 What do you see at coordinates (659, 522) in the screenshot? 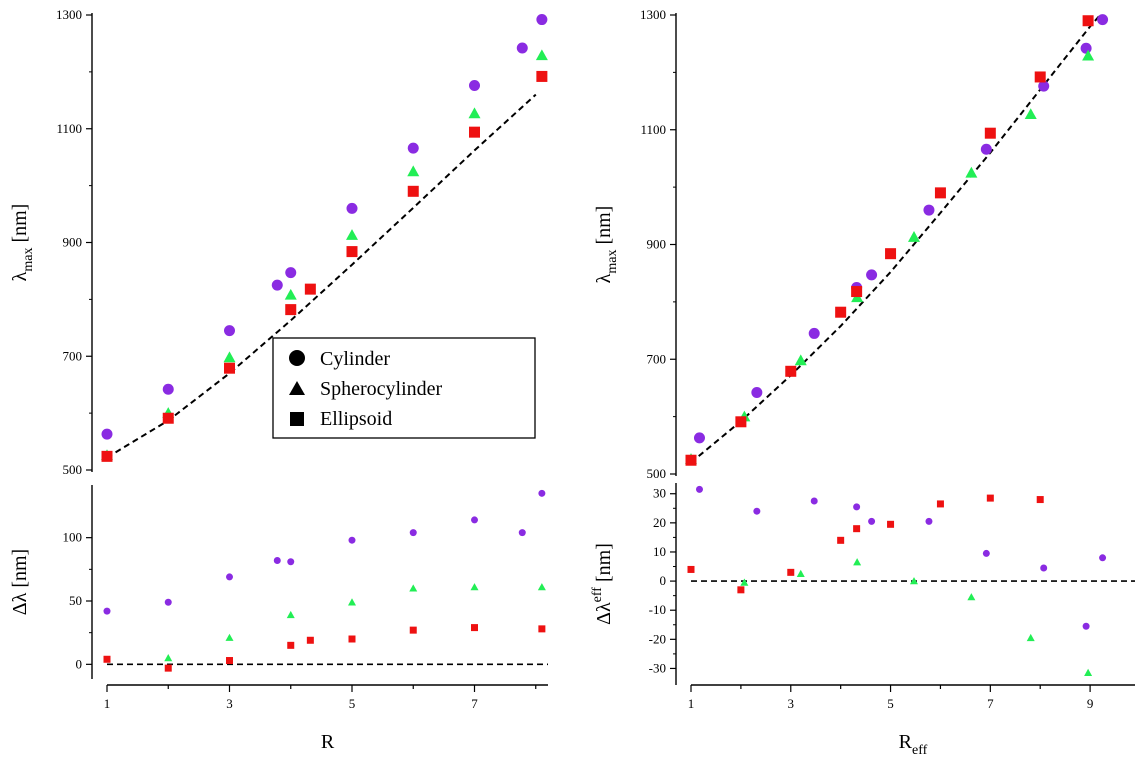
I see `right-bottom-y-tick-label: 20` at bounding box center [659, 522].